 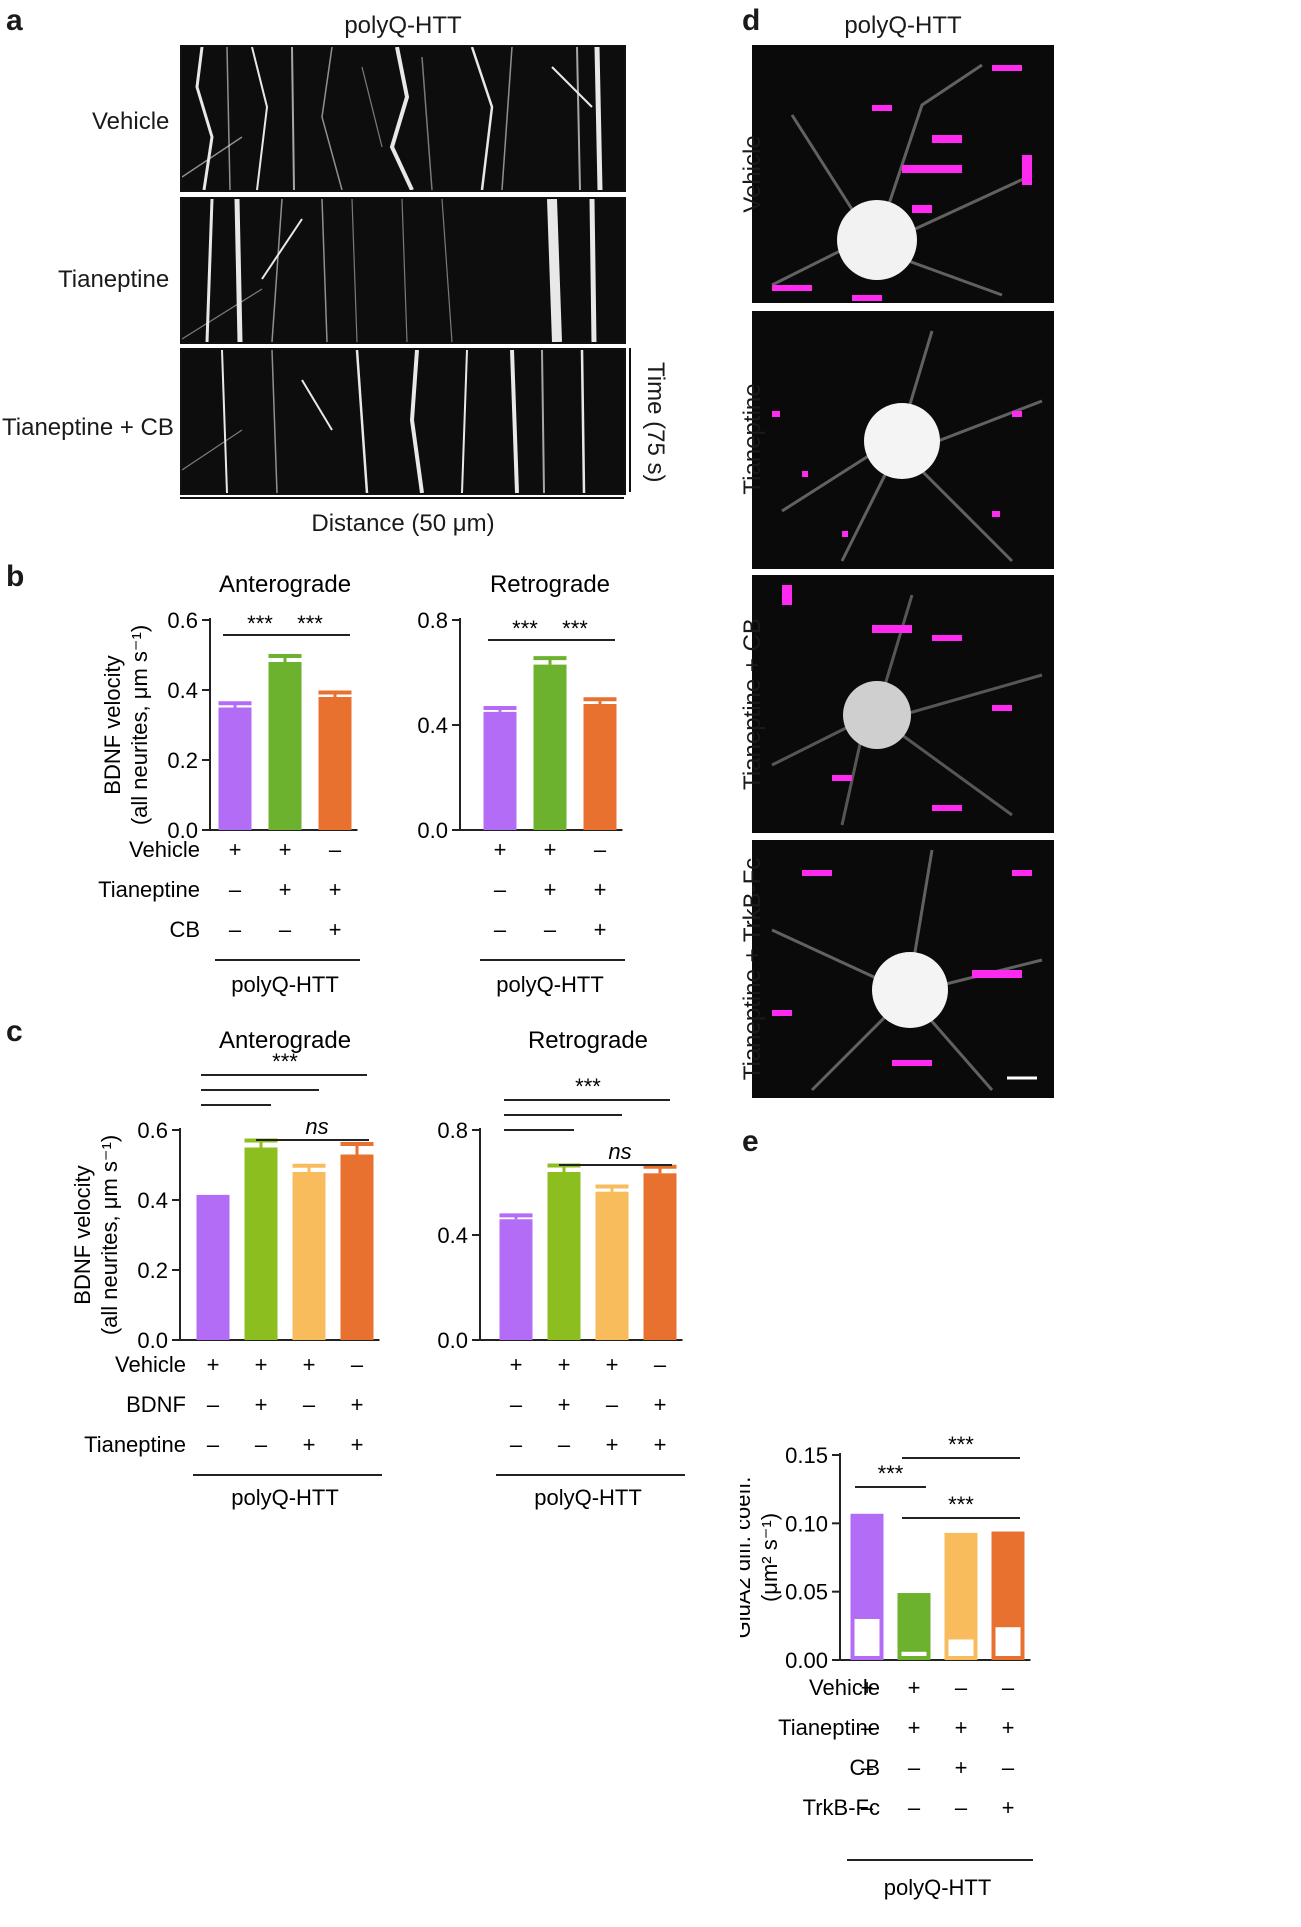 I want to click on y-tick-label: 0.00, so click(x=806, y=1660).